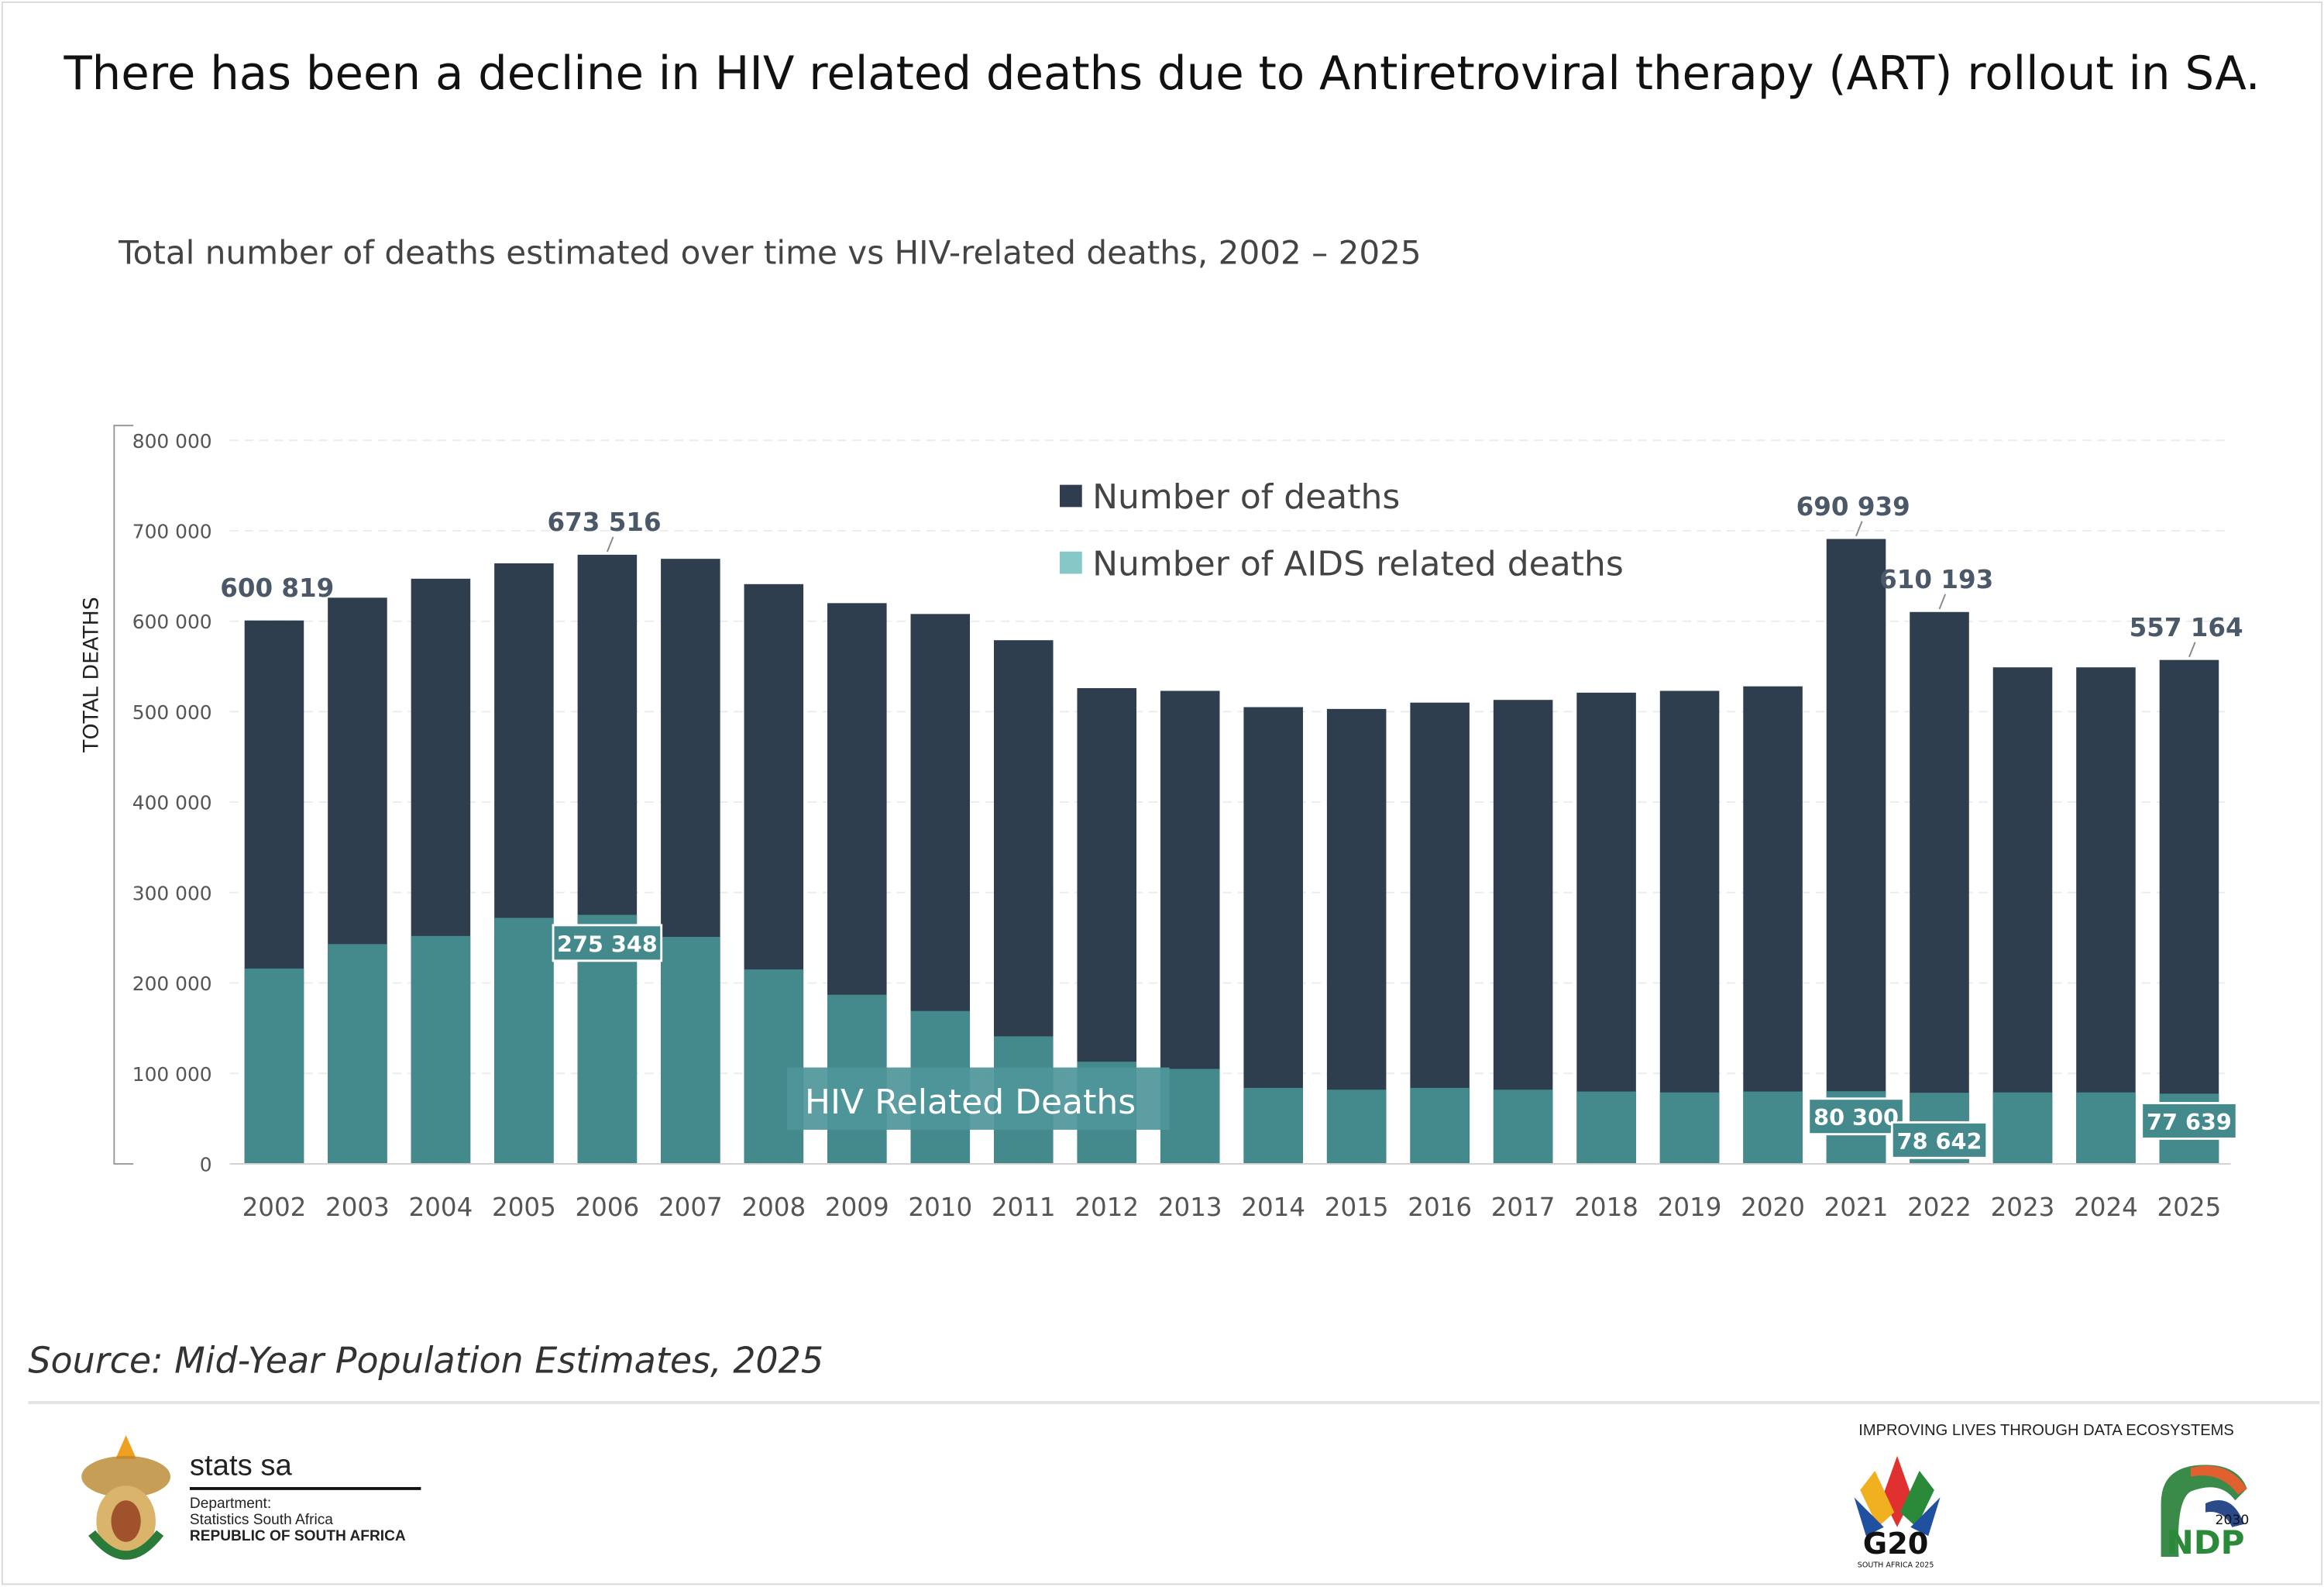 Image resolution: width=2324 pixels, height=1587 pixels. Describe the element at coordinates (1174, 1402) in the screenshot. I see `footer-divider` at that location.